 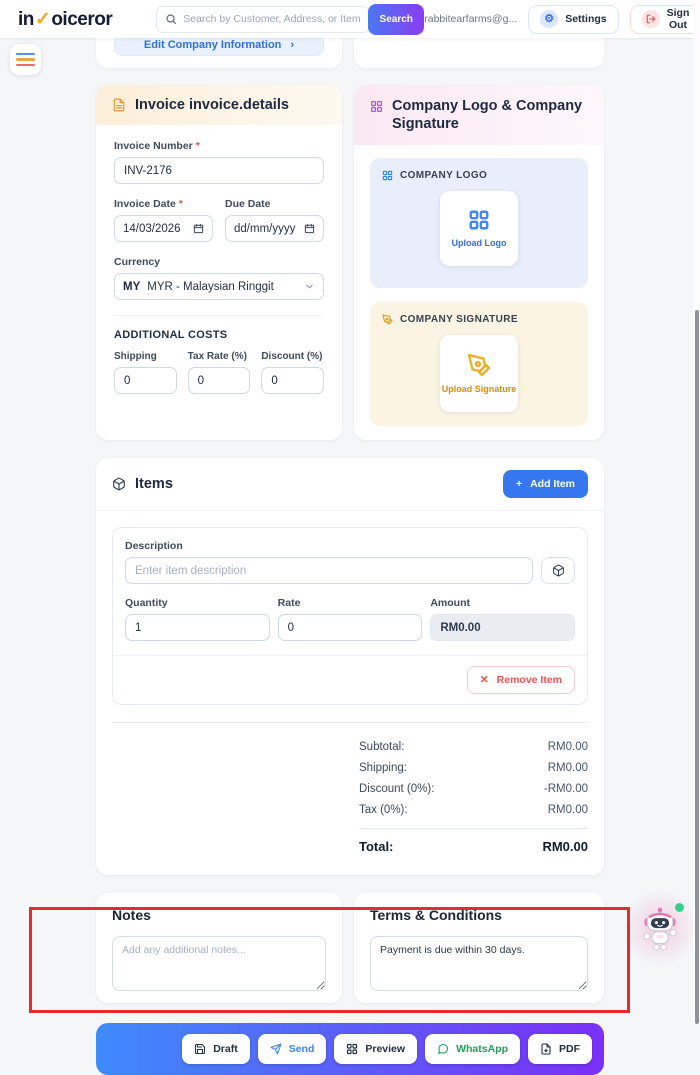 I want to click on signout-label: Sign Out, so click(x=678, y=19).